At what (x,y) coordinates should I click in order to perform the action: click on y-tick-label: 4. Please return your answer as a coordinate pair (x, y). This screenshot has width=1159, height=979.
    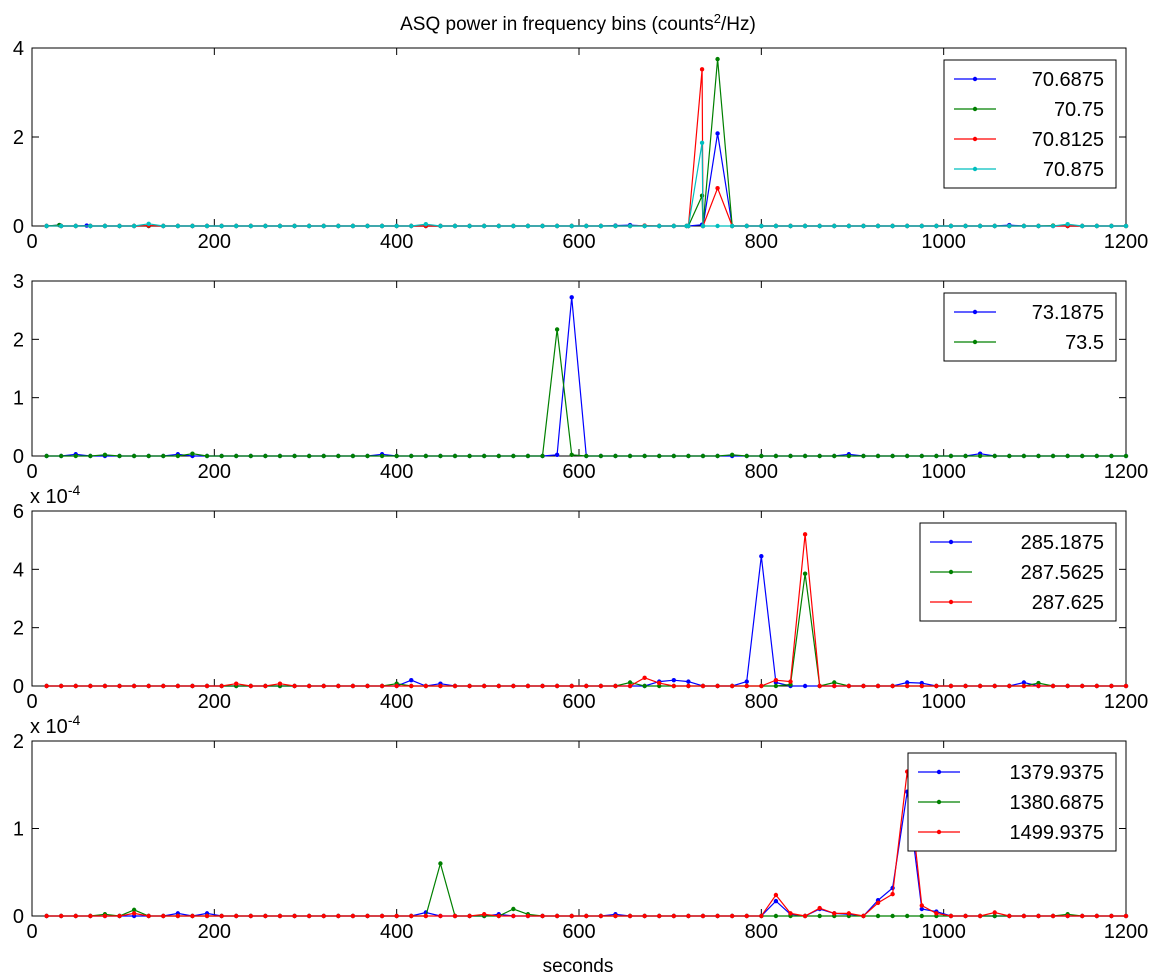
    Looking at the image, I should click on (18, 49).